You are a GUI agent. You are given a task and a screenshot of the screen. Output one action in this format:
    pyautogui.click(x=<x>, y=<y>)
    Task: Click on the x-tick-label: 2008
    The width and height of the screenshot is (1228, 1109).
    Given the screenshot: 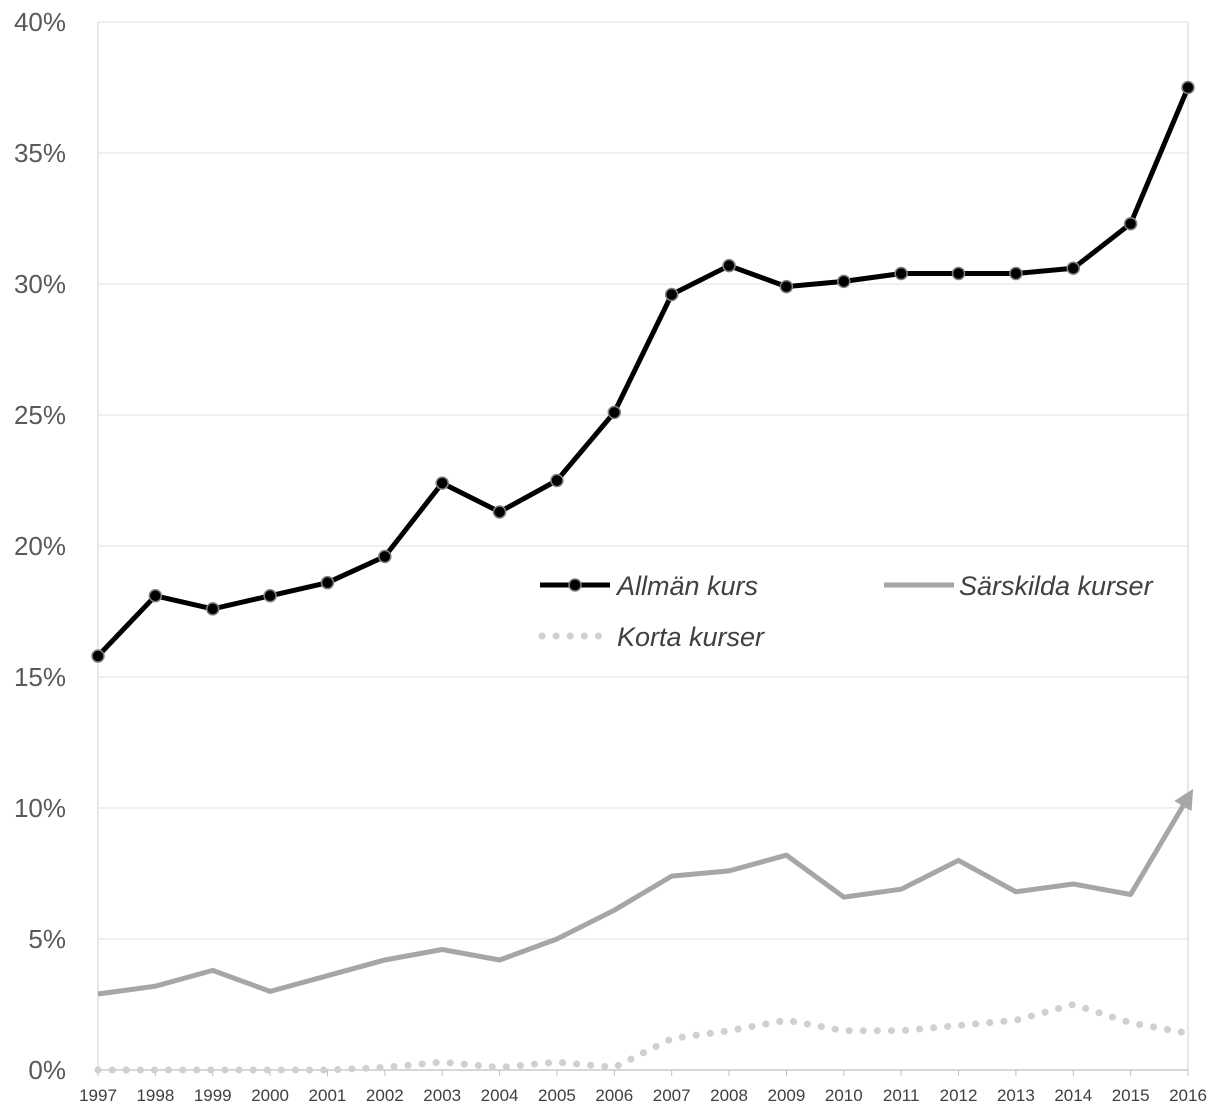 What is the action you would take?
    pyautogui.click(x=729, y=1095)
    